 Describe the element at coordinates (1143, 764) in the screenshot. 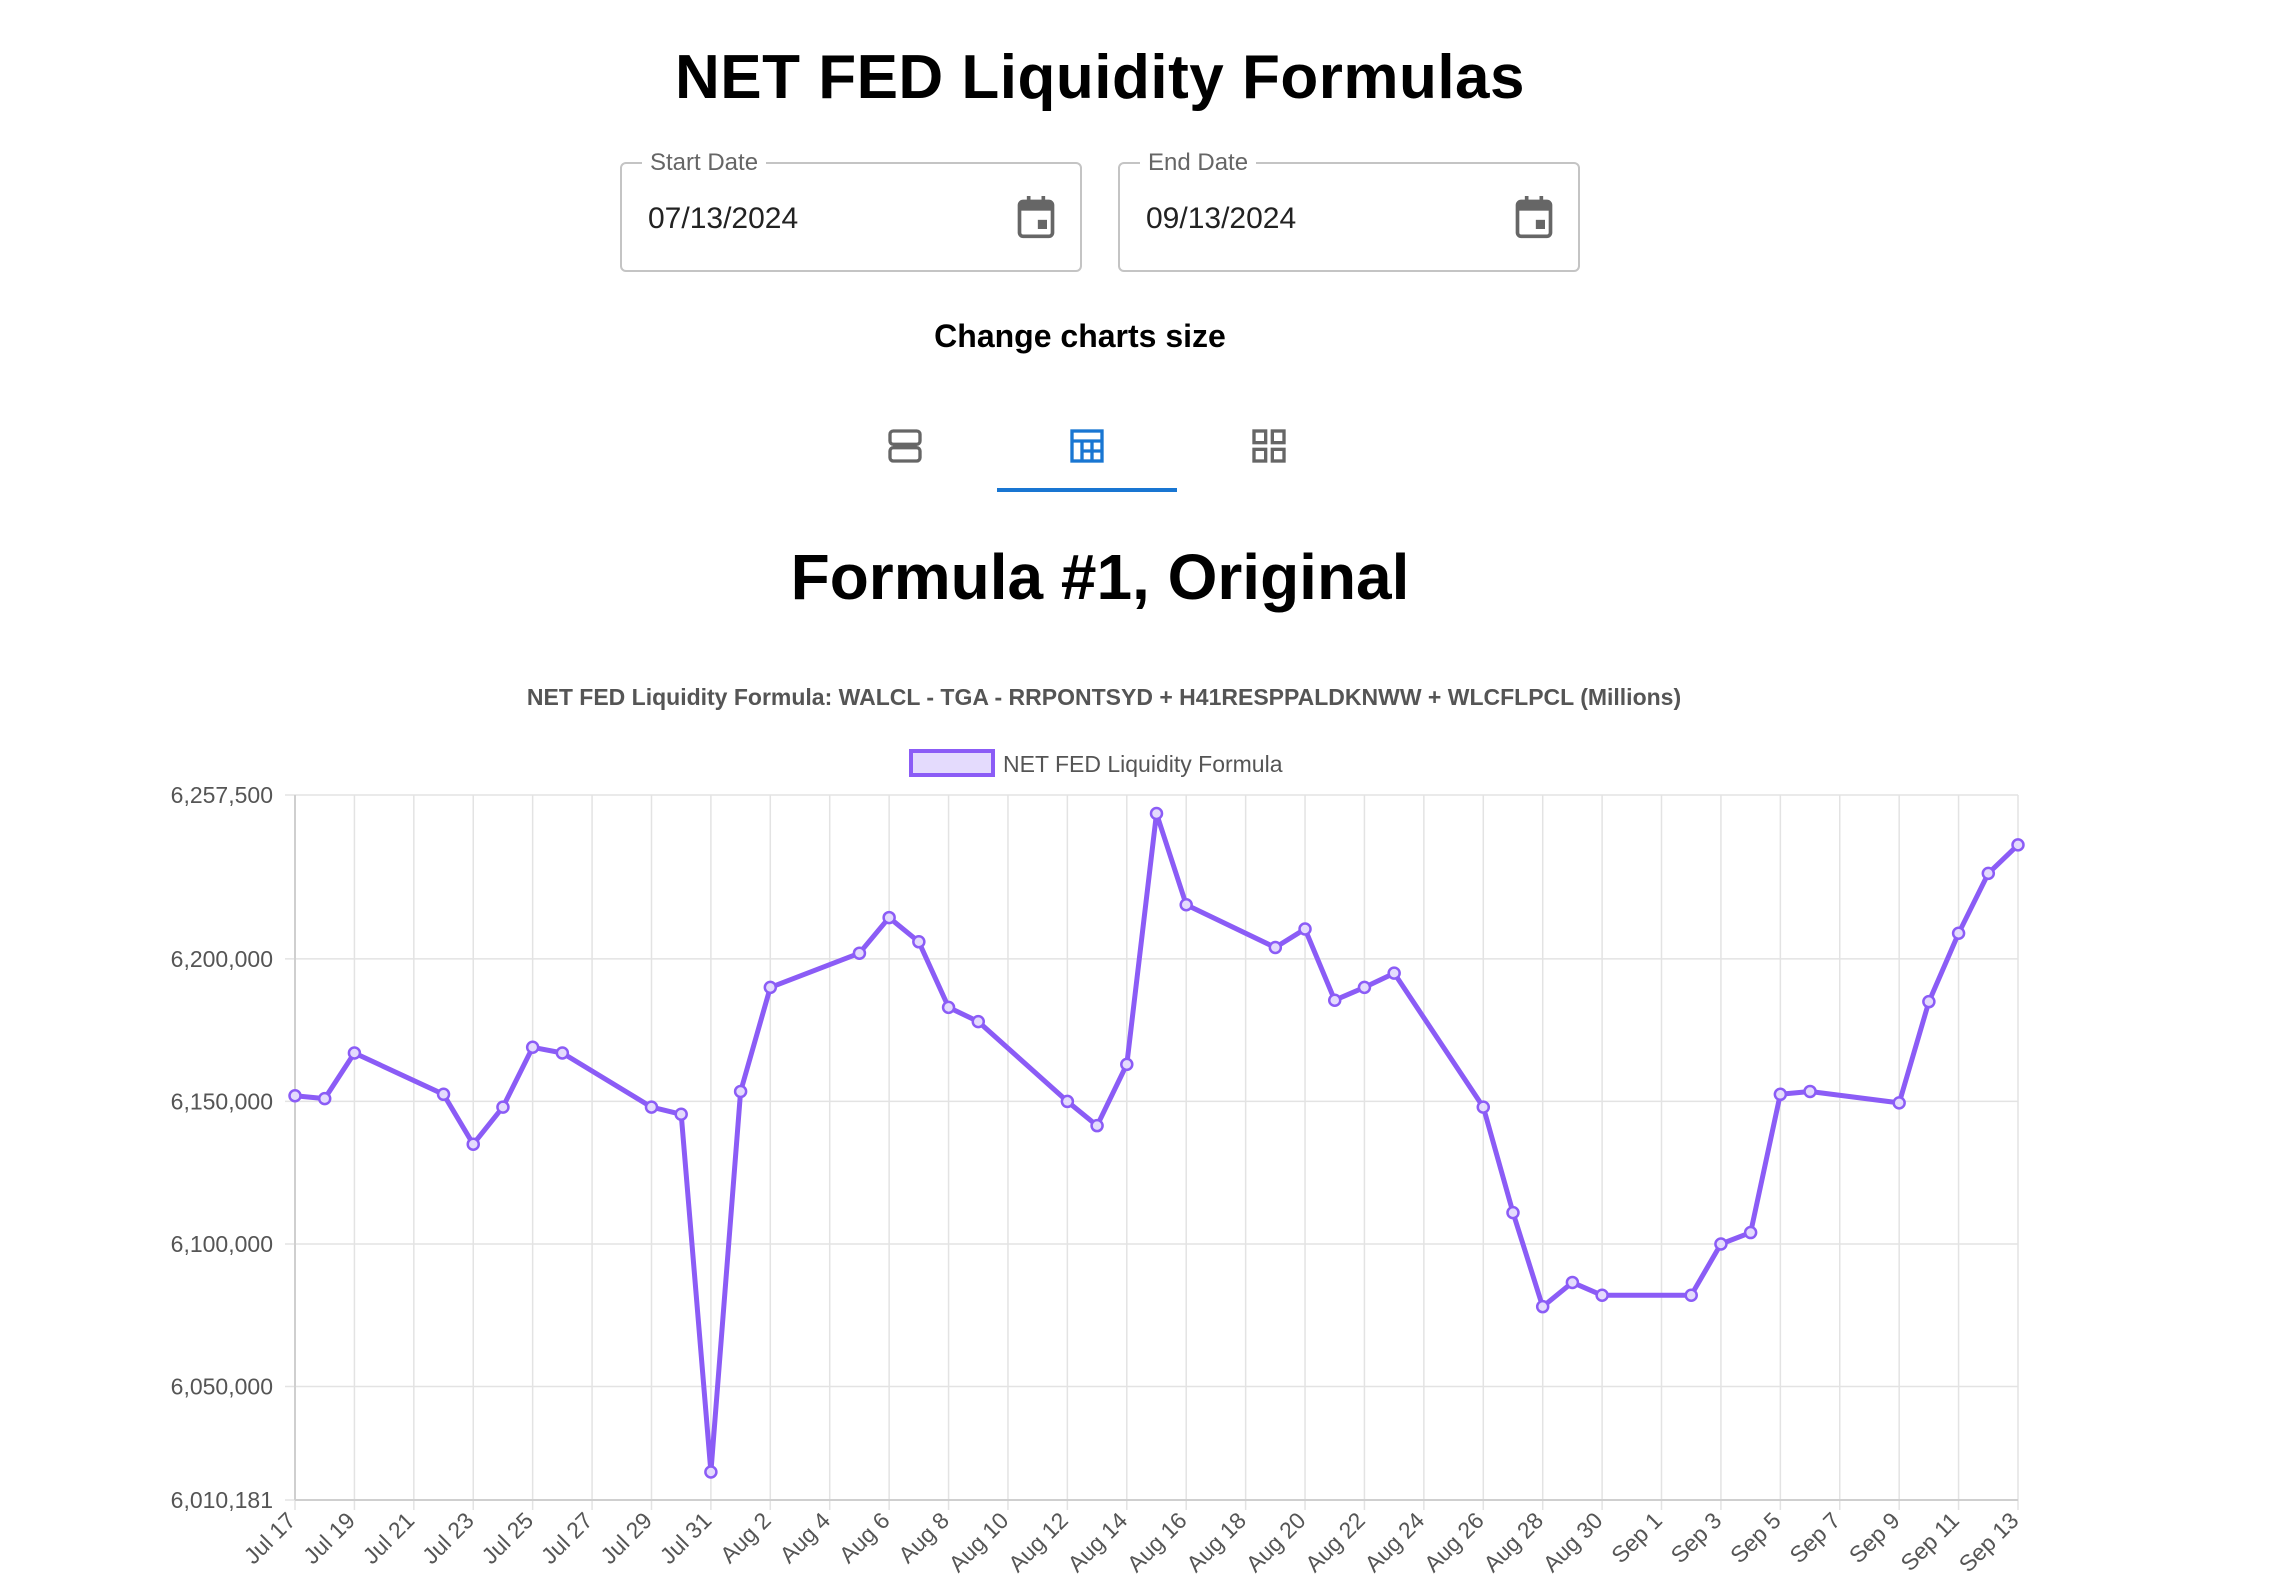

I see `legend-label: NET FED Liquidity Formula` at that location.